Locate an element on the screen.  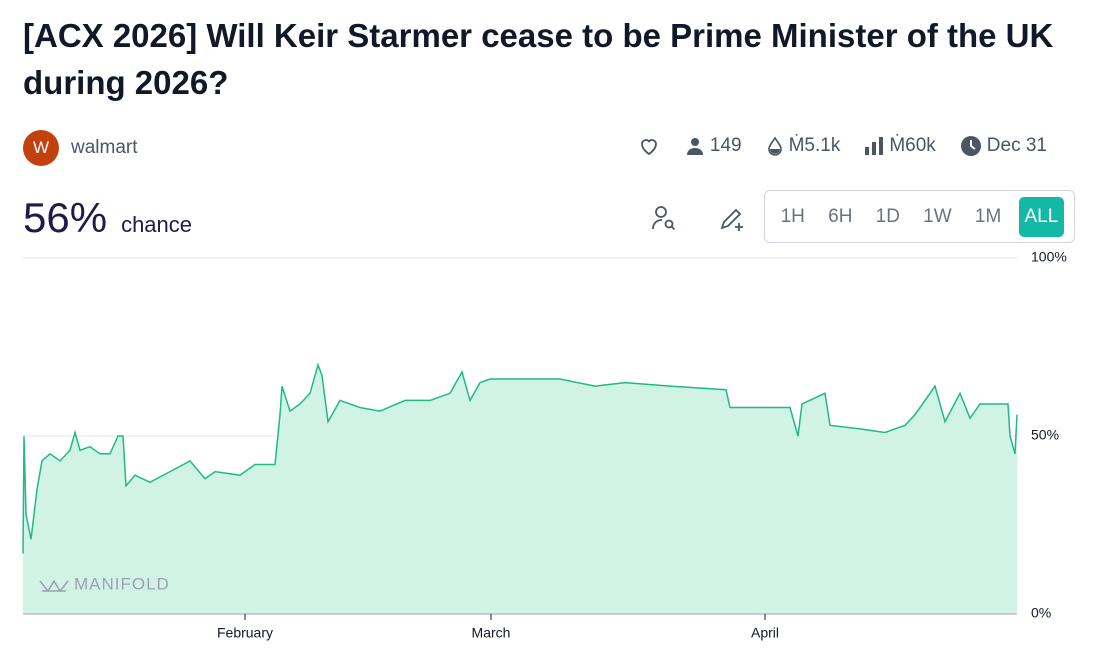
volume-stat: Ṁ60k is located at coordinates (900, 146).